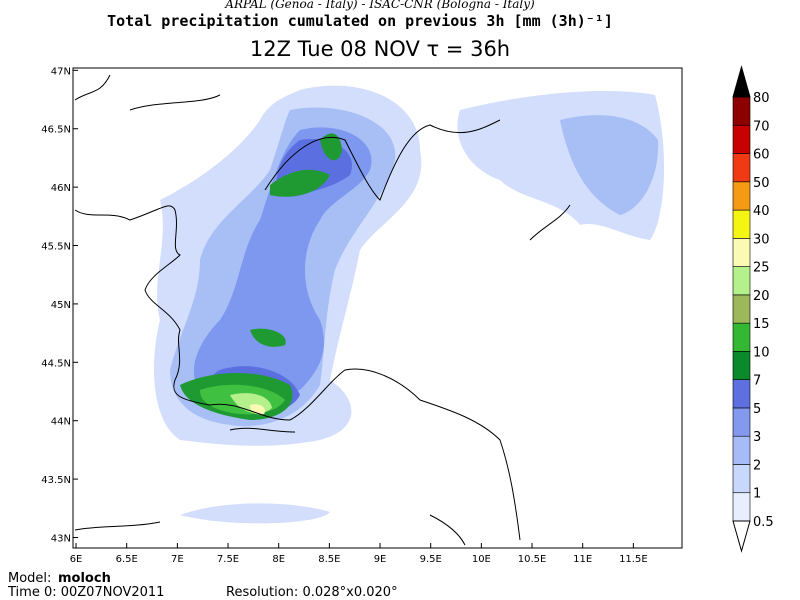 The height and width of the screenshot is (600, 800). I want to click on lon-tick-label: 6.5E, so click(127, 559).